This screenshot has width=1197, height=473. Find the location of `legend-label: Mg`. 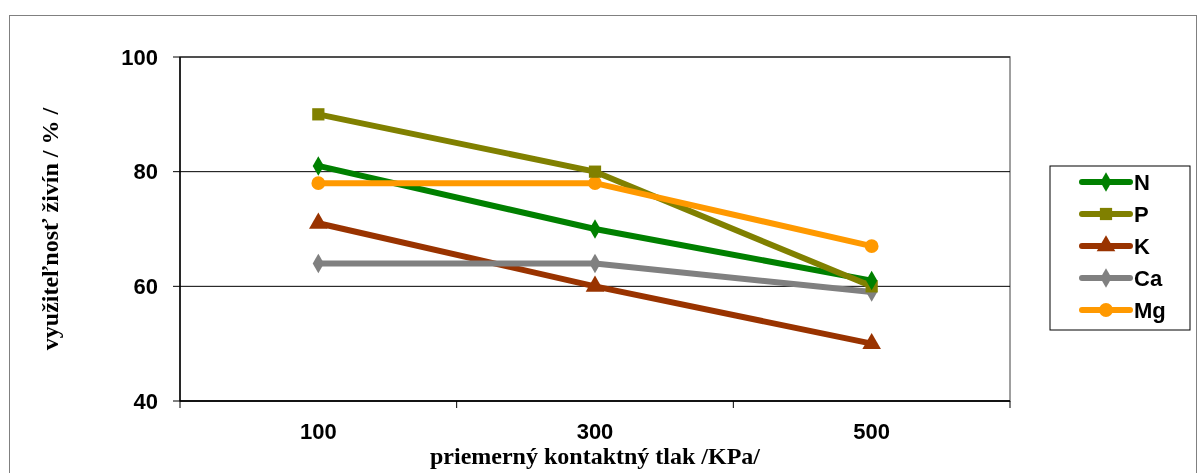

legend-label: Mg is located at coordinates (1150, 310).